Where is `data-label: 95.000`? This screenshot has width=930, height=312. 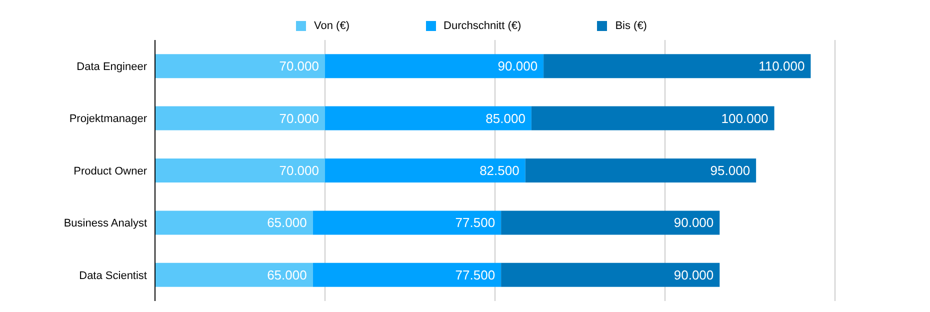
data-label: 95.000 is located at coordinates (730, 170).